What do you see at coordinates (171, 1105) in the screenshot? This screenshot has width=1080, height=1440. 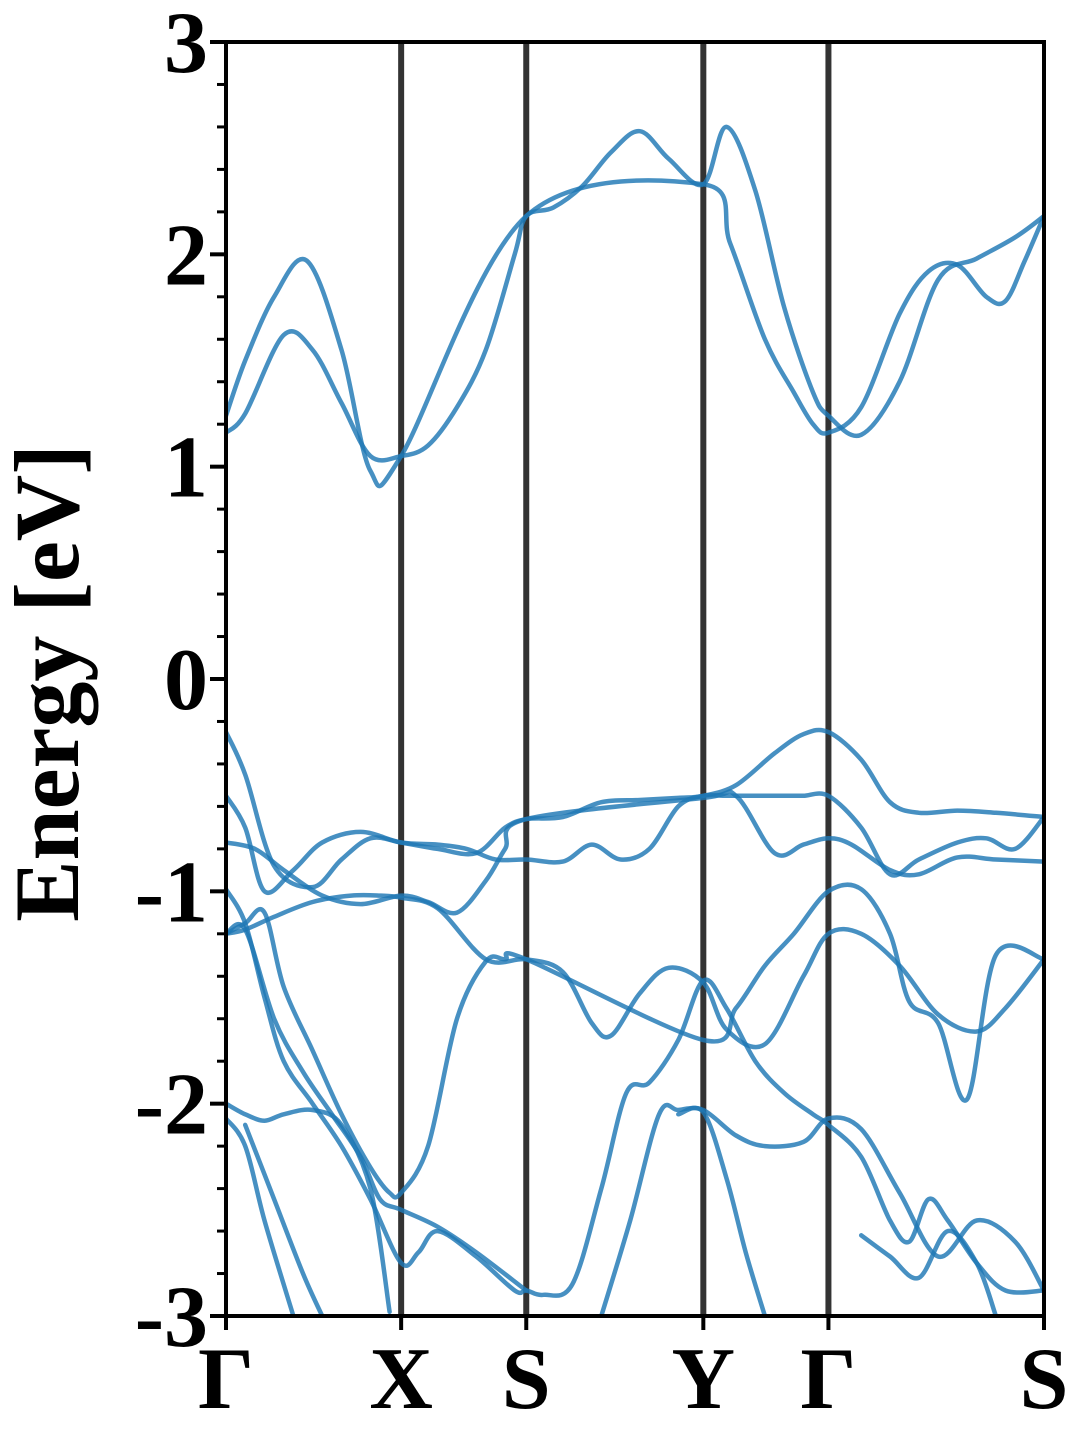 I see `y-tick-label: -2` at bounding box center [171, 1105].